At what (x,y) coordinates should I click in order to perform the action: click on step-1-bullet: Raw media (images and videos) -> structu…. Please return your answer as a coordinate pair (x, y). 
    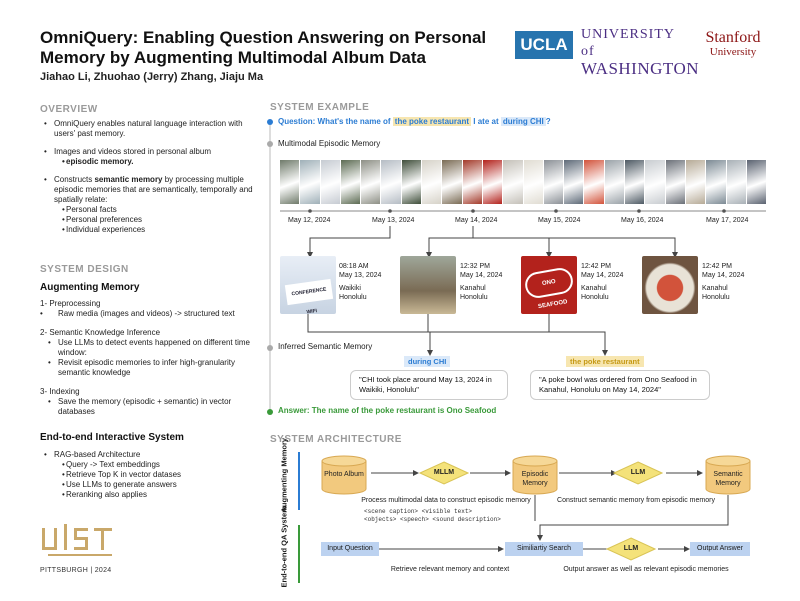
    Looking at the image, I should click on (147, 314).